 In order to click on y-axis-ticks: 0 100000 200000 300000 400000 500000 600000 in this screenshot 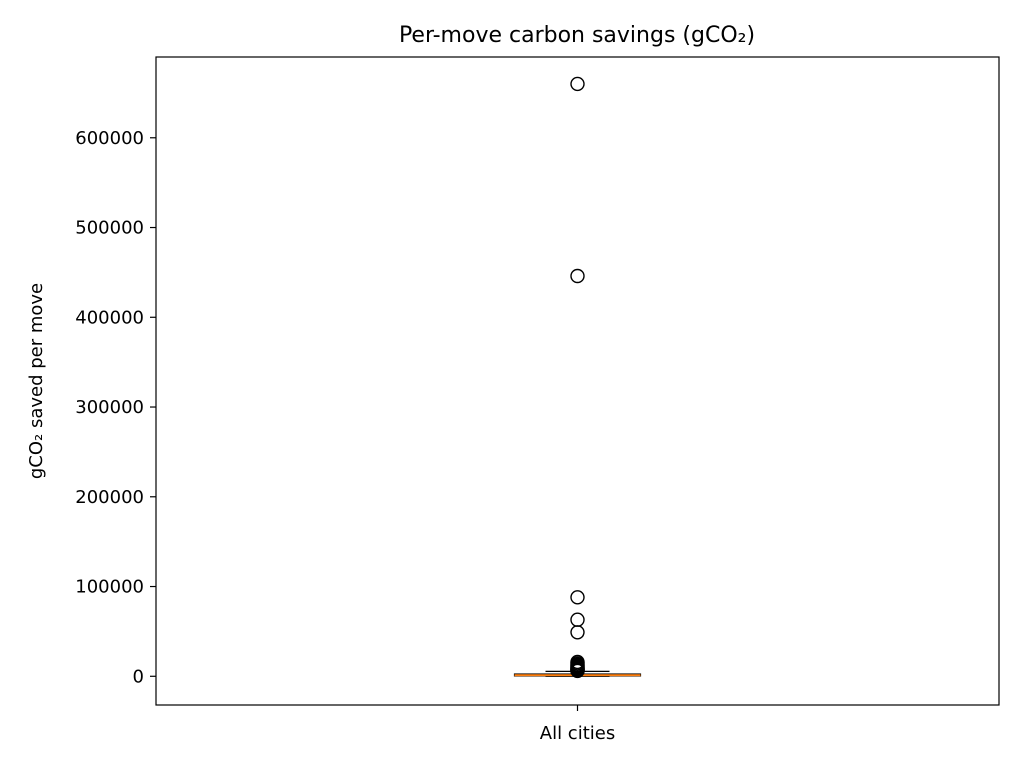, I will do `click(115, 407)`.